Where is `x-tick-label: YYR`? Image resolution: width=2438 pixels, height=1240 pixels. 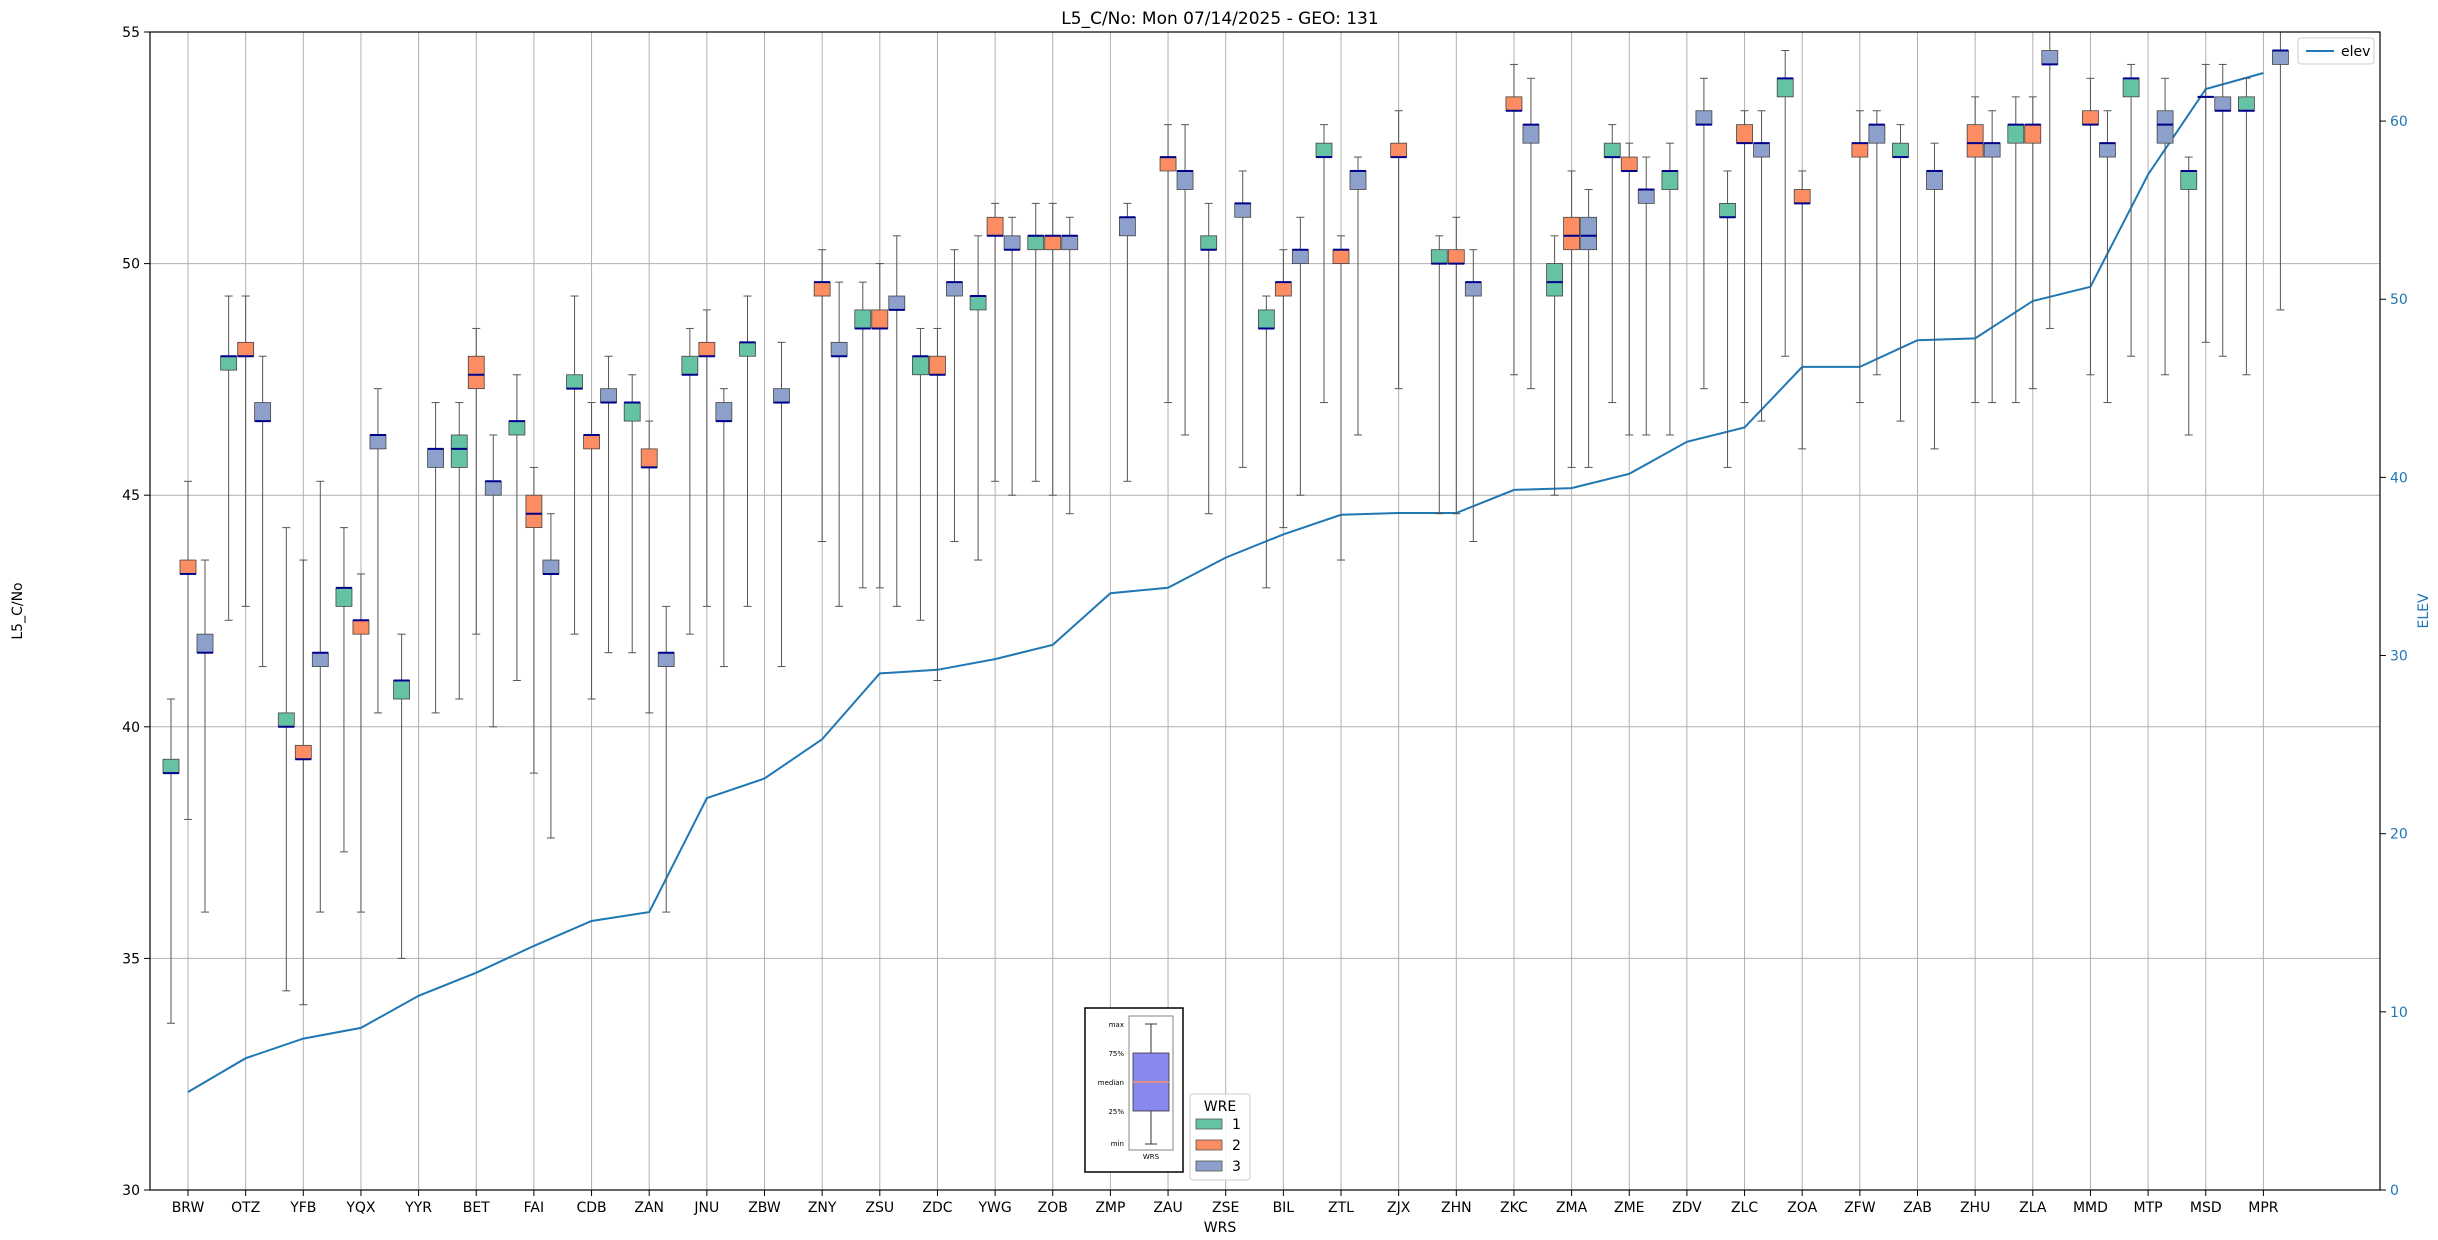 x-tick-label: YYR is located at coordinates (418, 1208).